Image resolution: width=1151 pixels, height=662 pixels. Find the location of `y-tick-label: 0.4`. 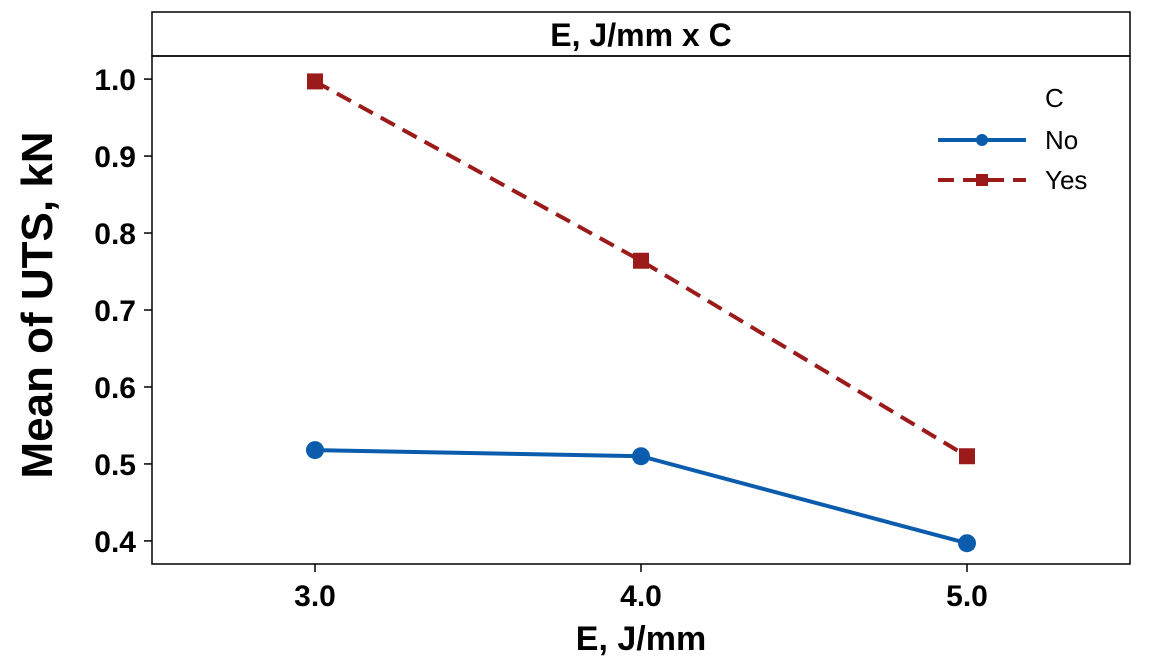

y-tick-label: 0.4 is located at coordinates (115, 542).